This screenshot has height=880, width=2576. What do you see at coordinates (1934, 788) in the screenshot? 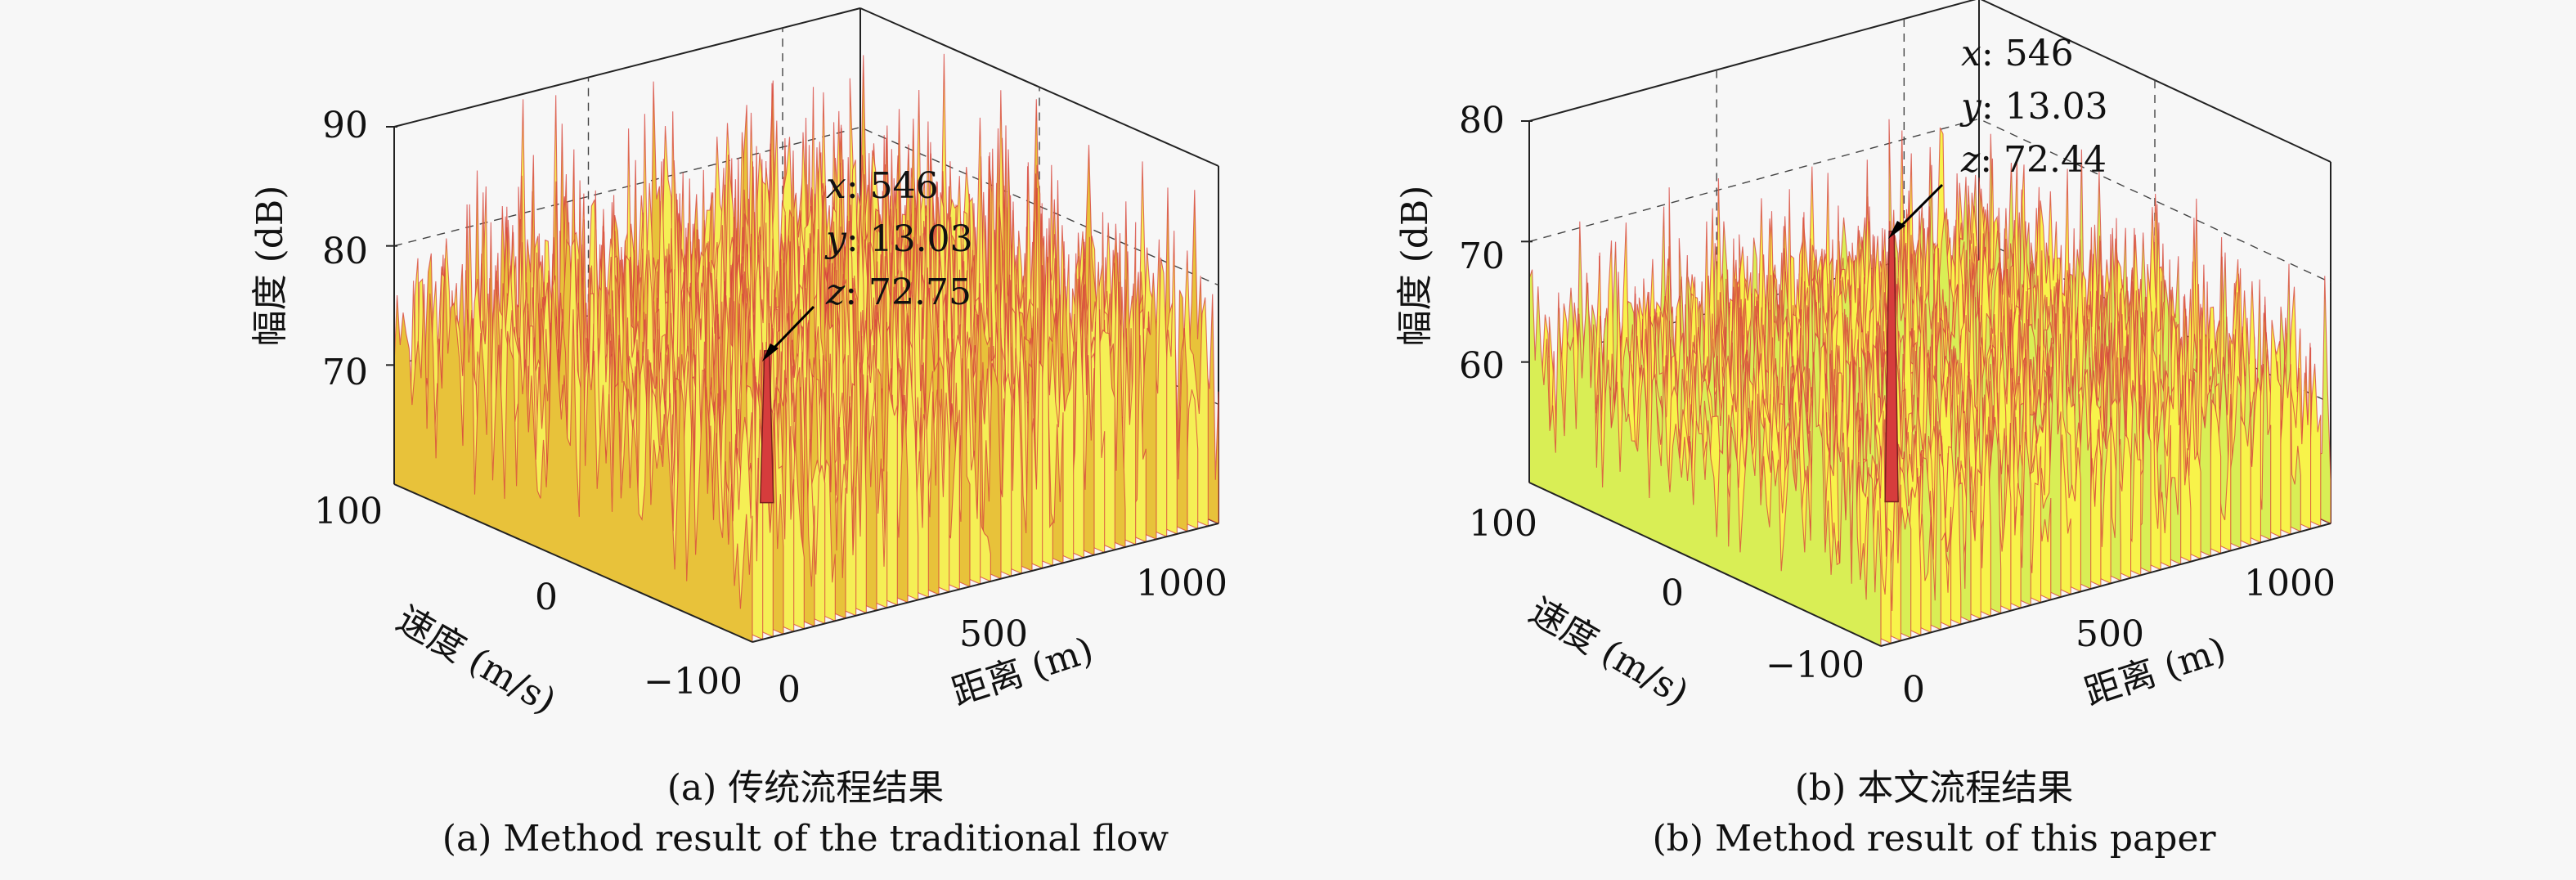
I see `caption-cn: (b) 本文流程结果` at bounding box center [1934, 788].